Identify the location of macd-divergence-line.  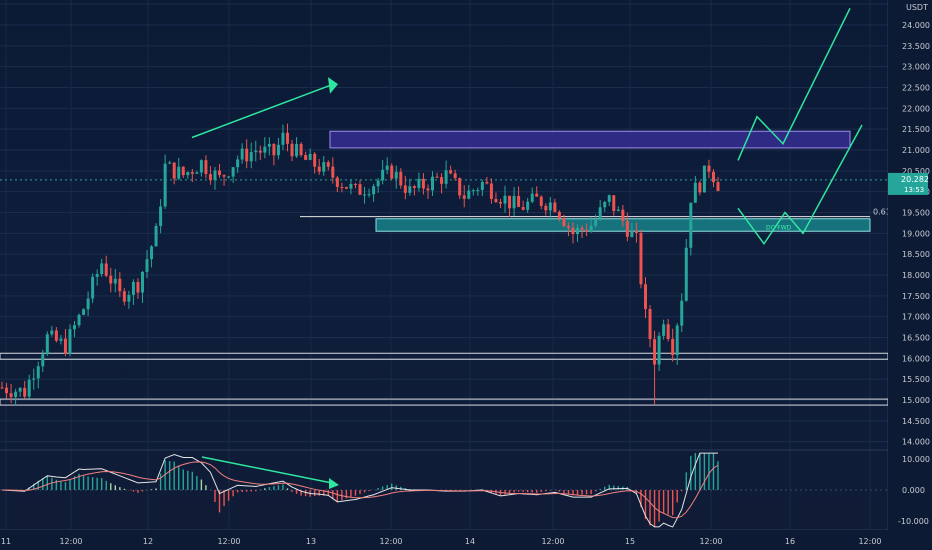
(267, 470).